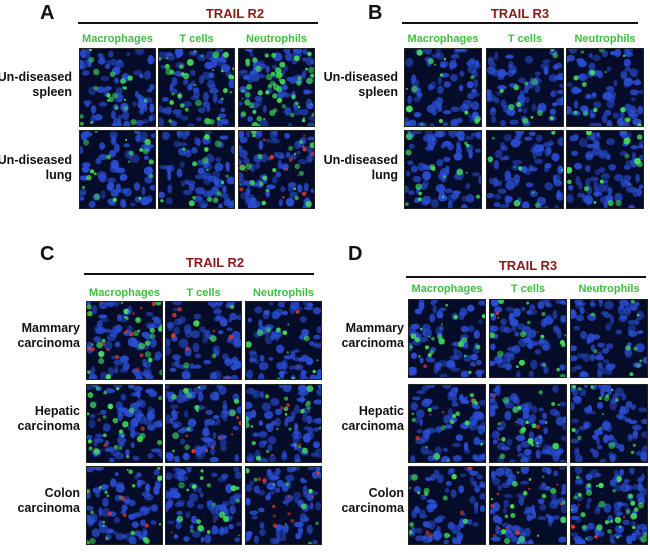  Describe the element at coordinates (520, 13) in the screenshot. I see `panel-b-marker-title: TRAIL R3` at that location.